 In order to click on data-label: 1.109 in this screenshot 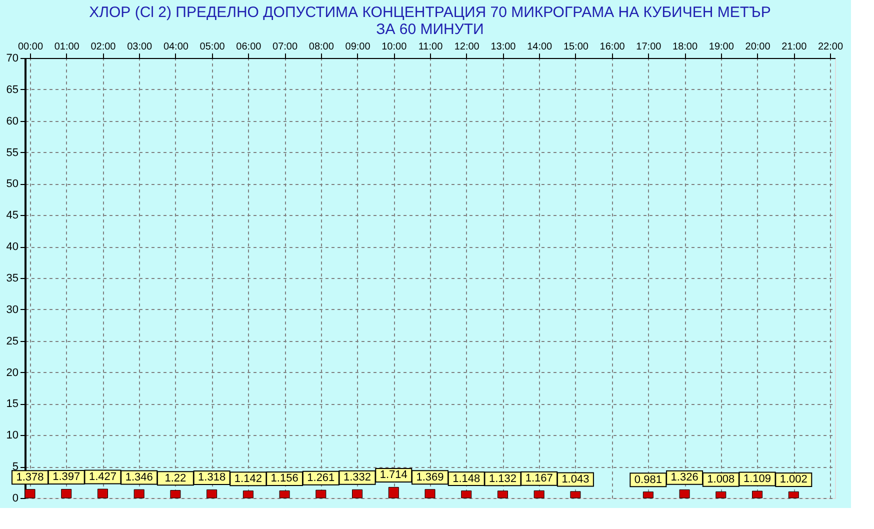, I will do `click(758, 479)`.